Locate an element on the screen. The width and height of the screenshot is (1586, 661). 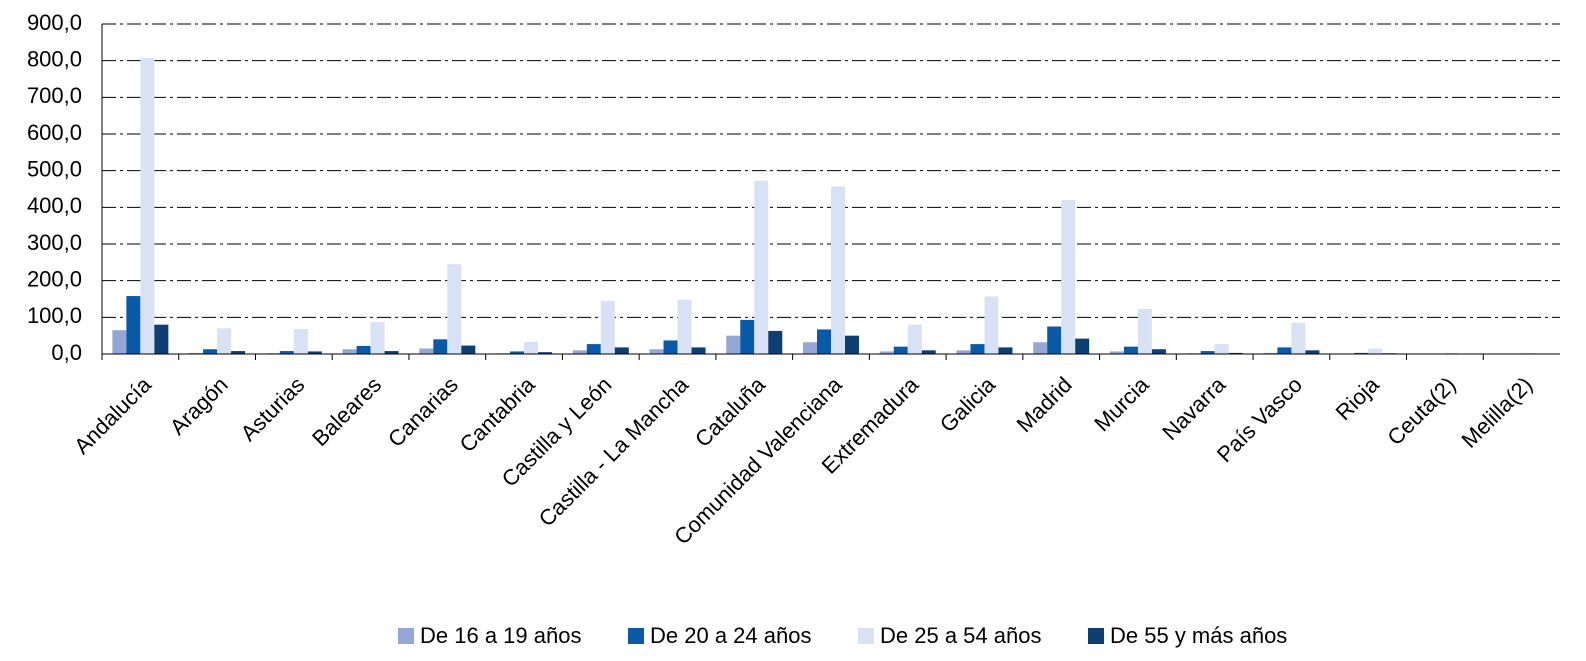
legend-label: De 16 a 19 años is located at coordinates (500, 635).